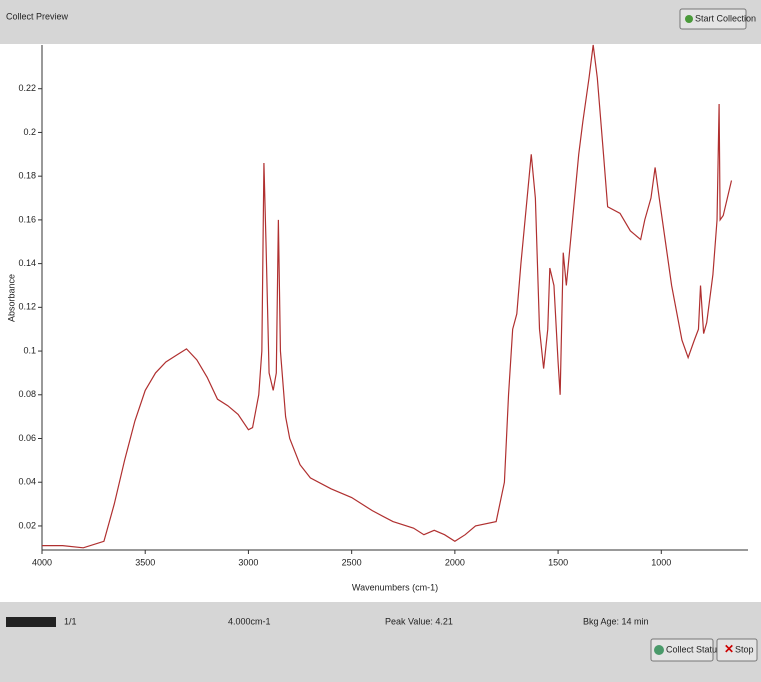 The width and height of the screenshot is (761, 682). What do you see at coordinates (29, 350) in the screenshot?
I see `y-tick-label: 0.1` at bounding box center [29, 350].